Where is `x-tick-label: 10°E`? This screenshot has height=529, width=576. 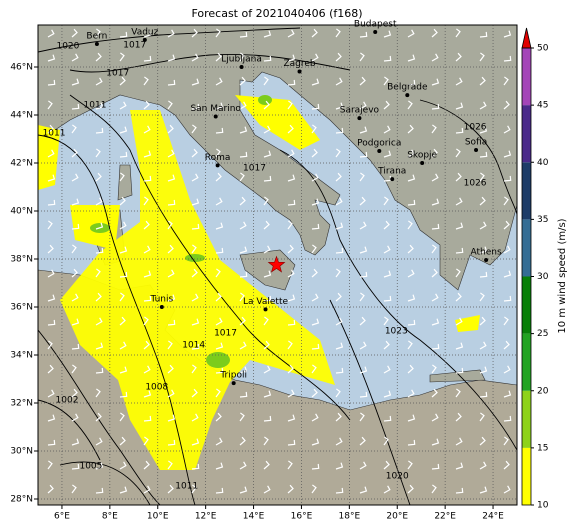 x-tick-label: 10°E is located at coordinates (158, 517).